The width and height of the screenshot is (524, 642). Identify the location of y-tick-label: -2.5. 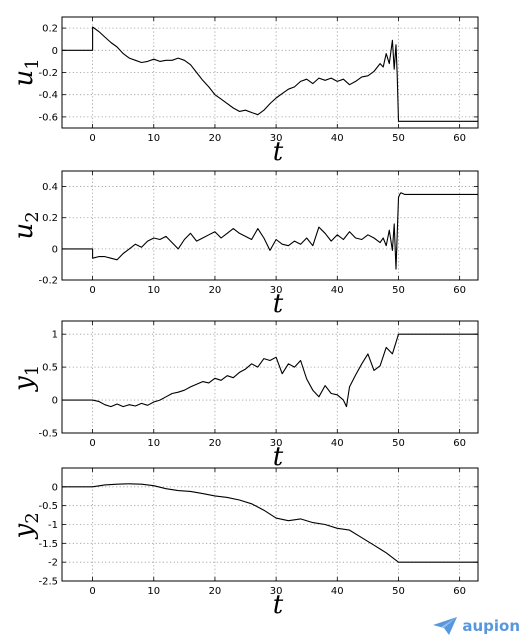
(48, 582).